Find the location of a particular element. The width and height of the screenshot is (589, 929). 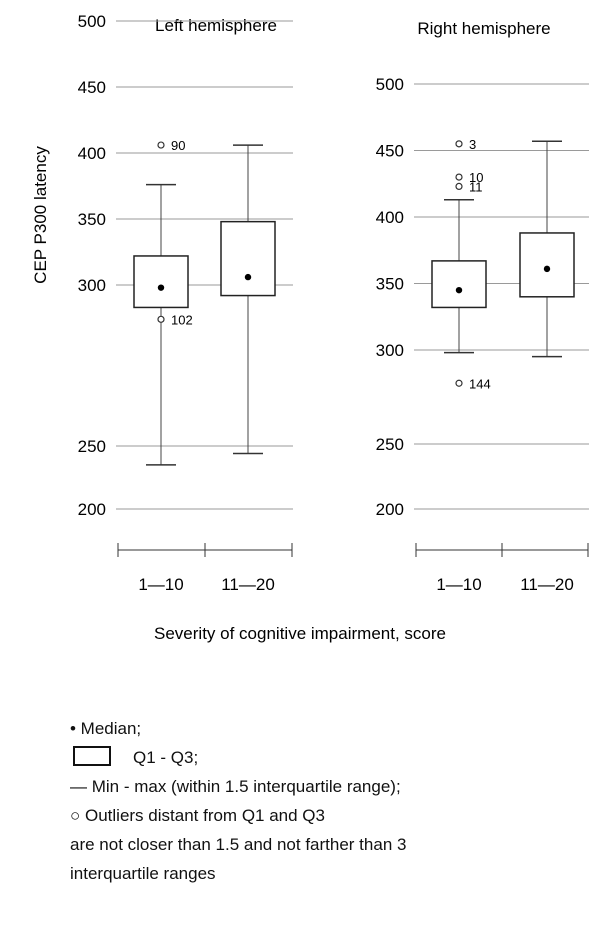

panel-title: Left hemisphere is located at coordinates (216, 25).